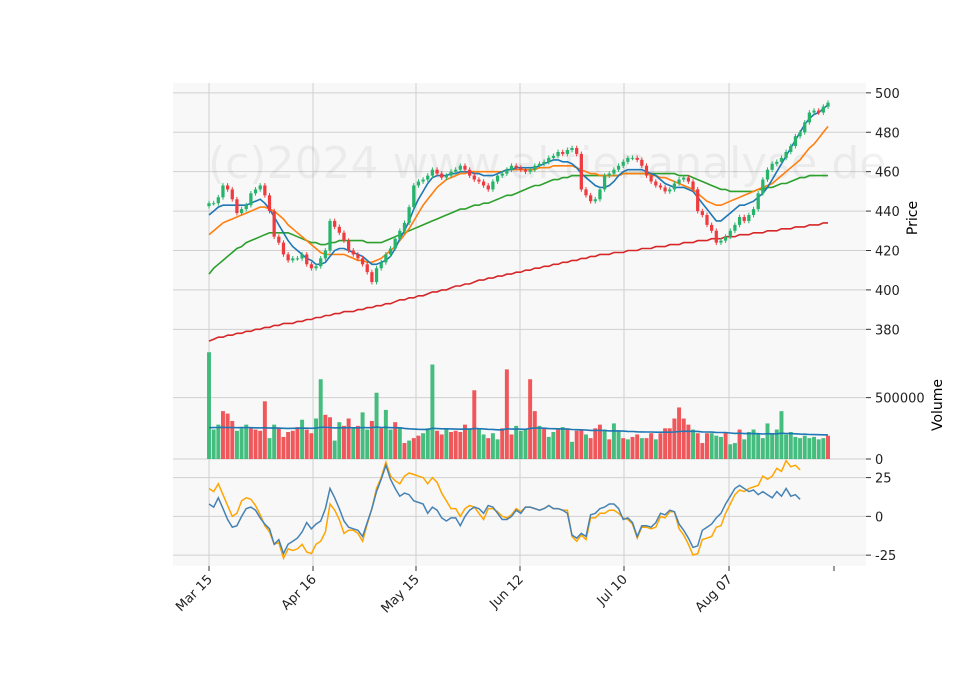  I want to click on volume-bars, so click(518, 405).